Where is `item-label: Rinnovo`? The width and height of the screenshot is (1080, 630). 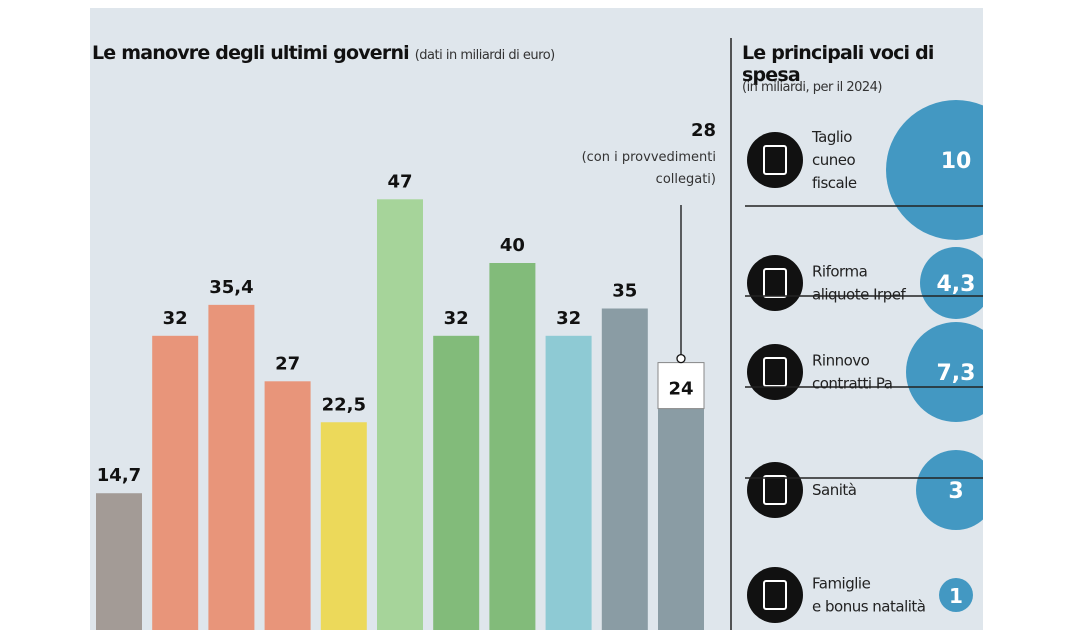
item-label: Rinnovo is located at coordinates (841, 361).